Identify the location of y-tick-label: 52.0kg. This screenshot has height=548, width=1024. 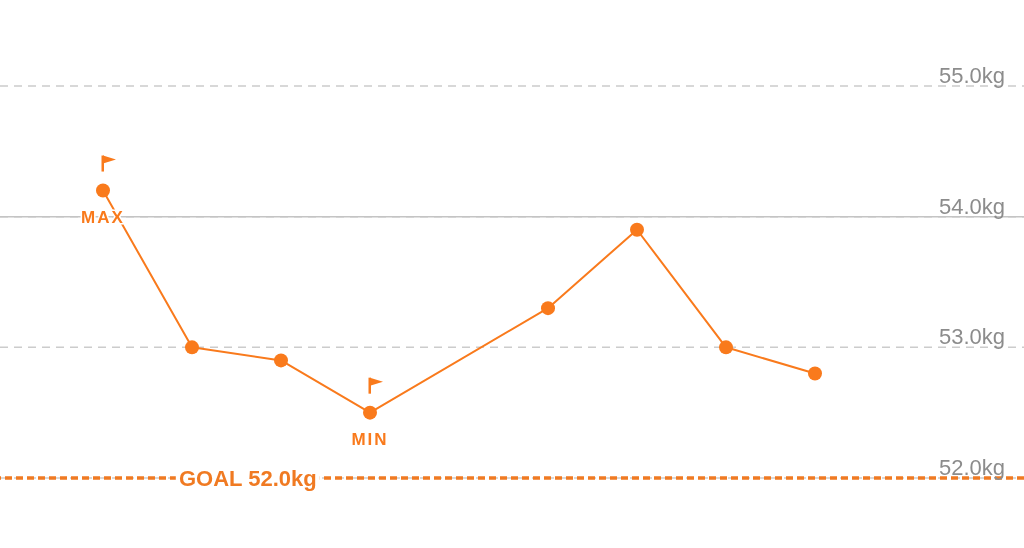
(971, 467).